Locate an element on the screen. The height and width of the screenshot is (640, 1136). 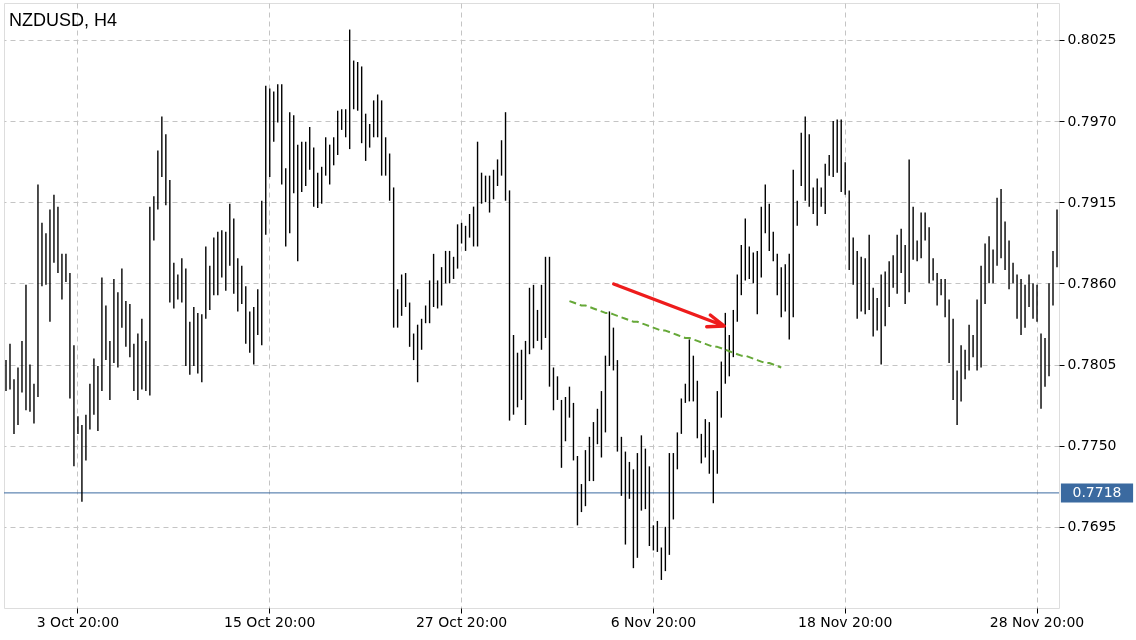
line-series is located at coordinates (675, 334).